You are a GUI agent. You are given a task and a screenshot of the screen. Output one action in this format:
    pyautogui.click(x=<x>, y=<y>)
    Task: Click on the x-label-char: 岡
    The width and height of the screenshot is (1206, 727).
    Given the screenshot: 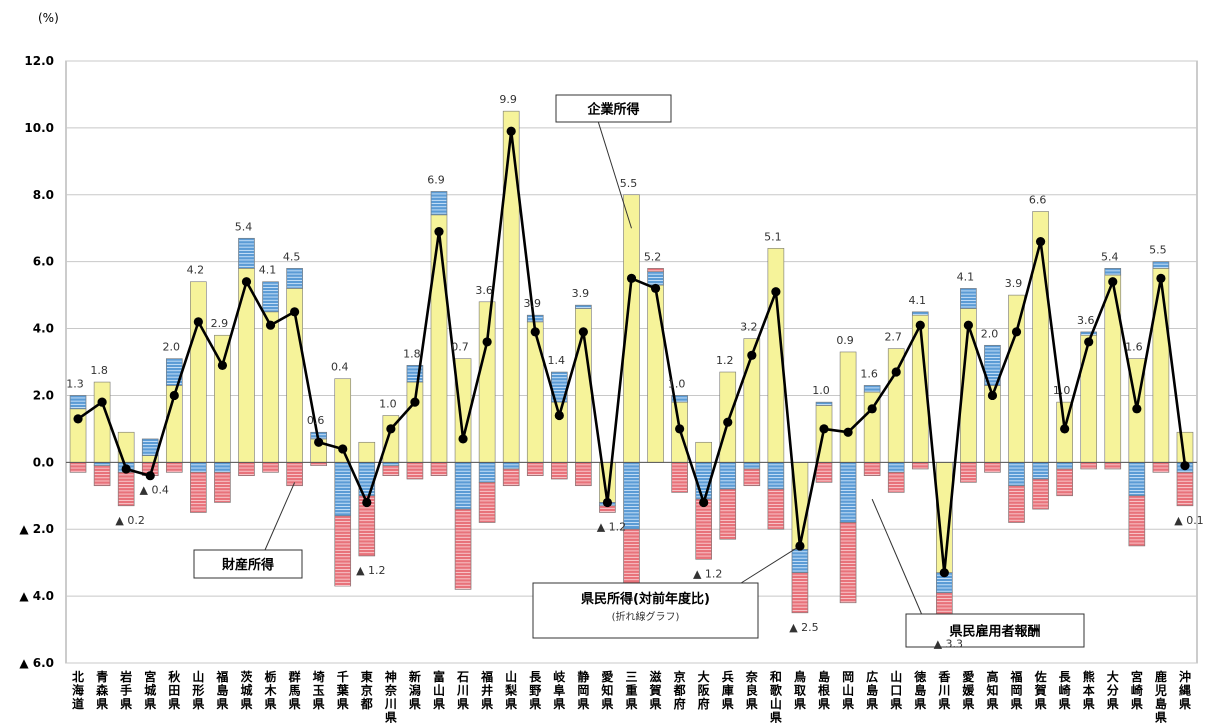 What is the action you would take?
    pyautogui.click(x=1017, y=691)
    